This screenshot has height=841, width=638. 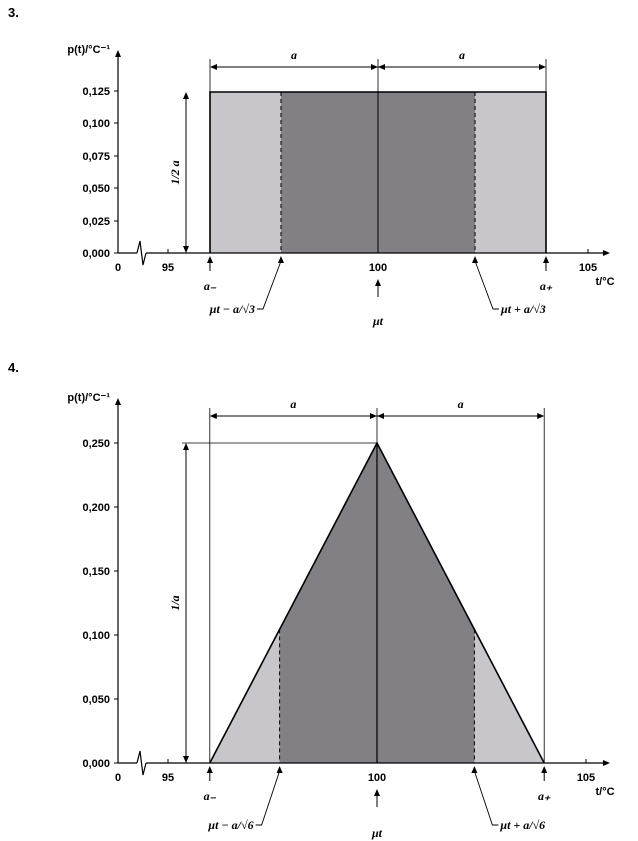 What do you see at coordinates (486, 798) in the screenshot?
I see `chart2-mu-plus-leader` at bounding box center [486, 798].